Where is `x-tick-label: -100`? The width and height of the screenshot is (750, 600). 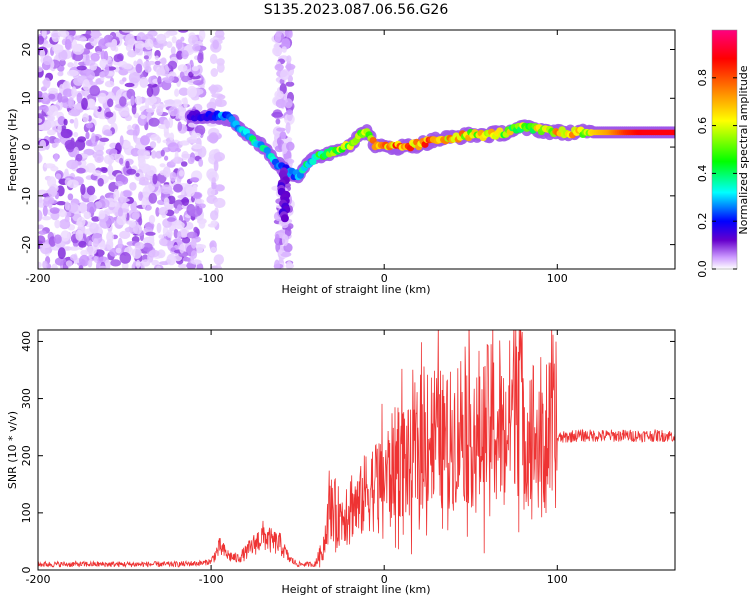
x-tick-label: -100 is located at coordinates (211, 579).